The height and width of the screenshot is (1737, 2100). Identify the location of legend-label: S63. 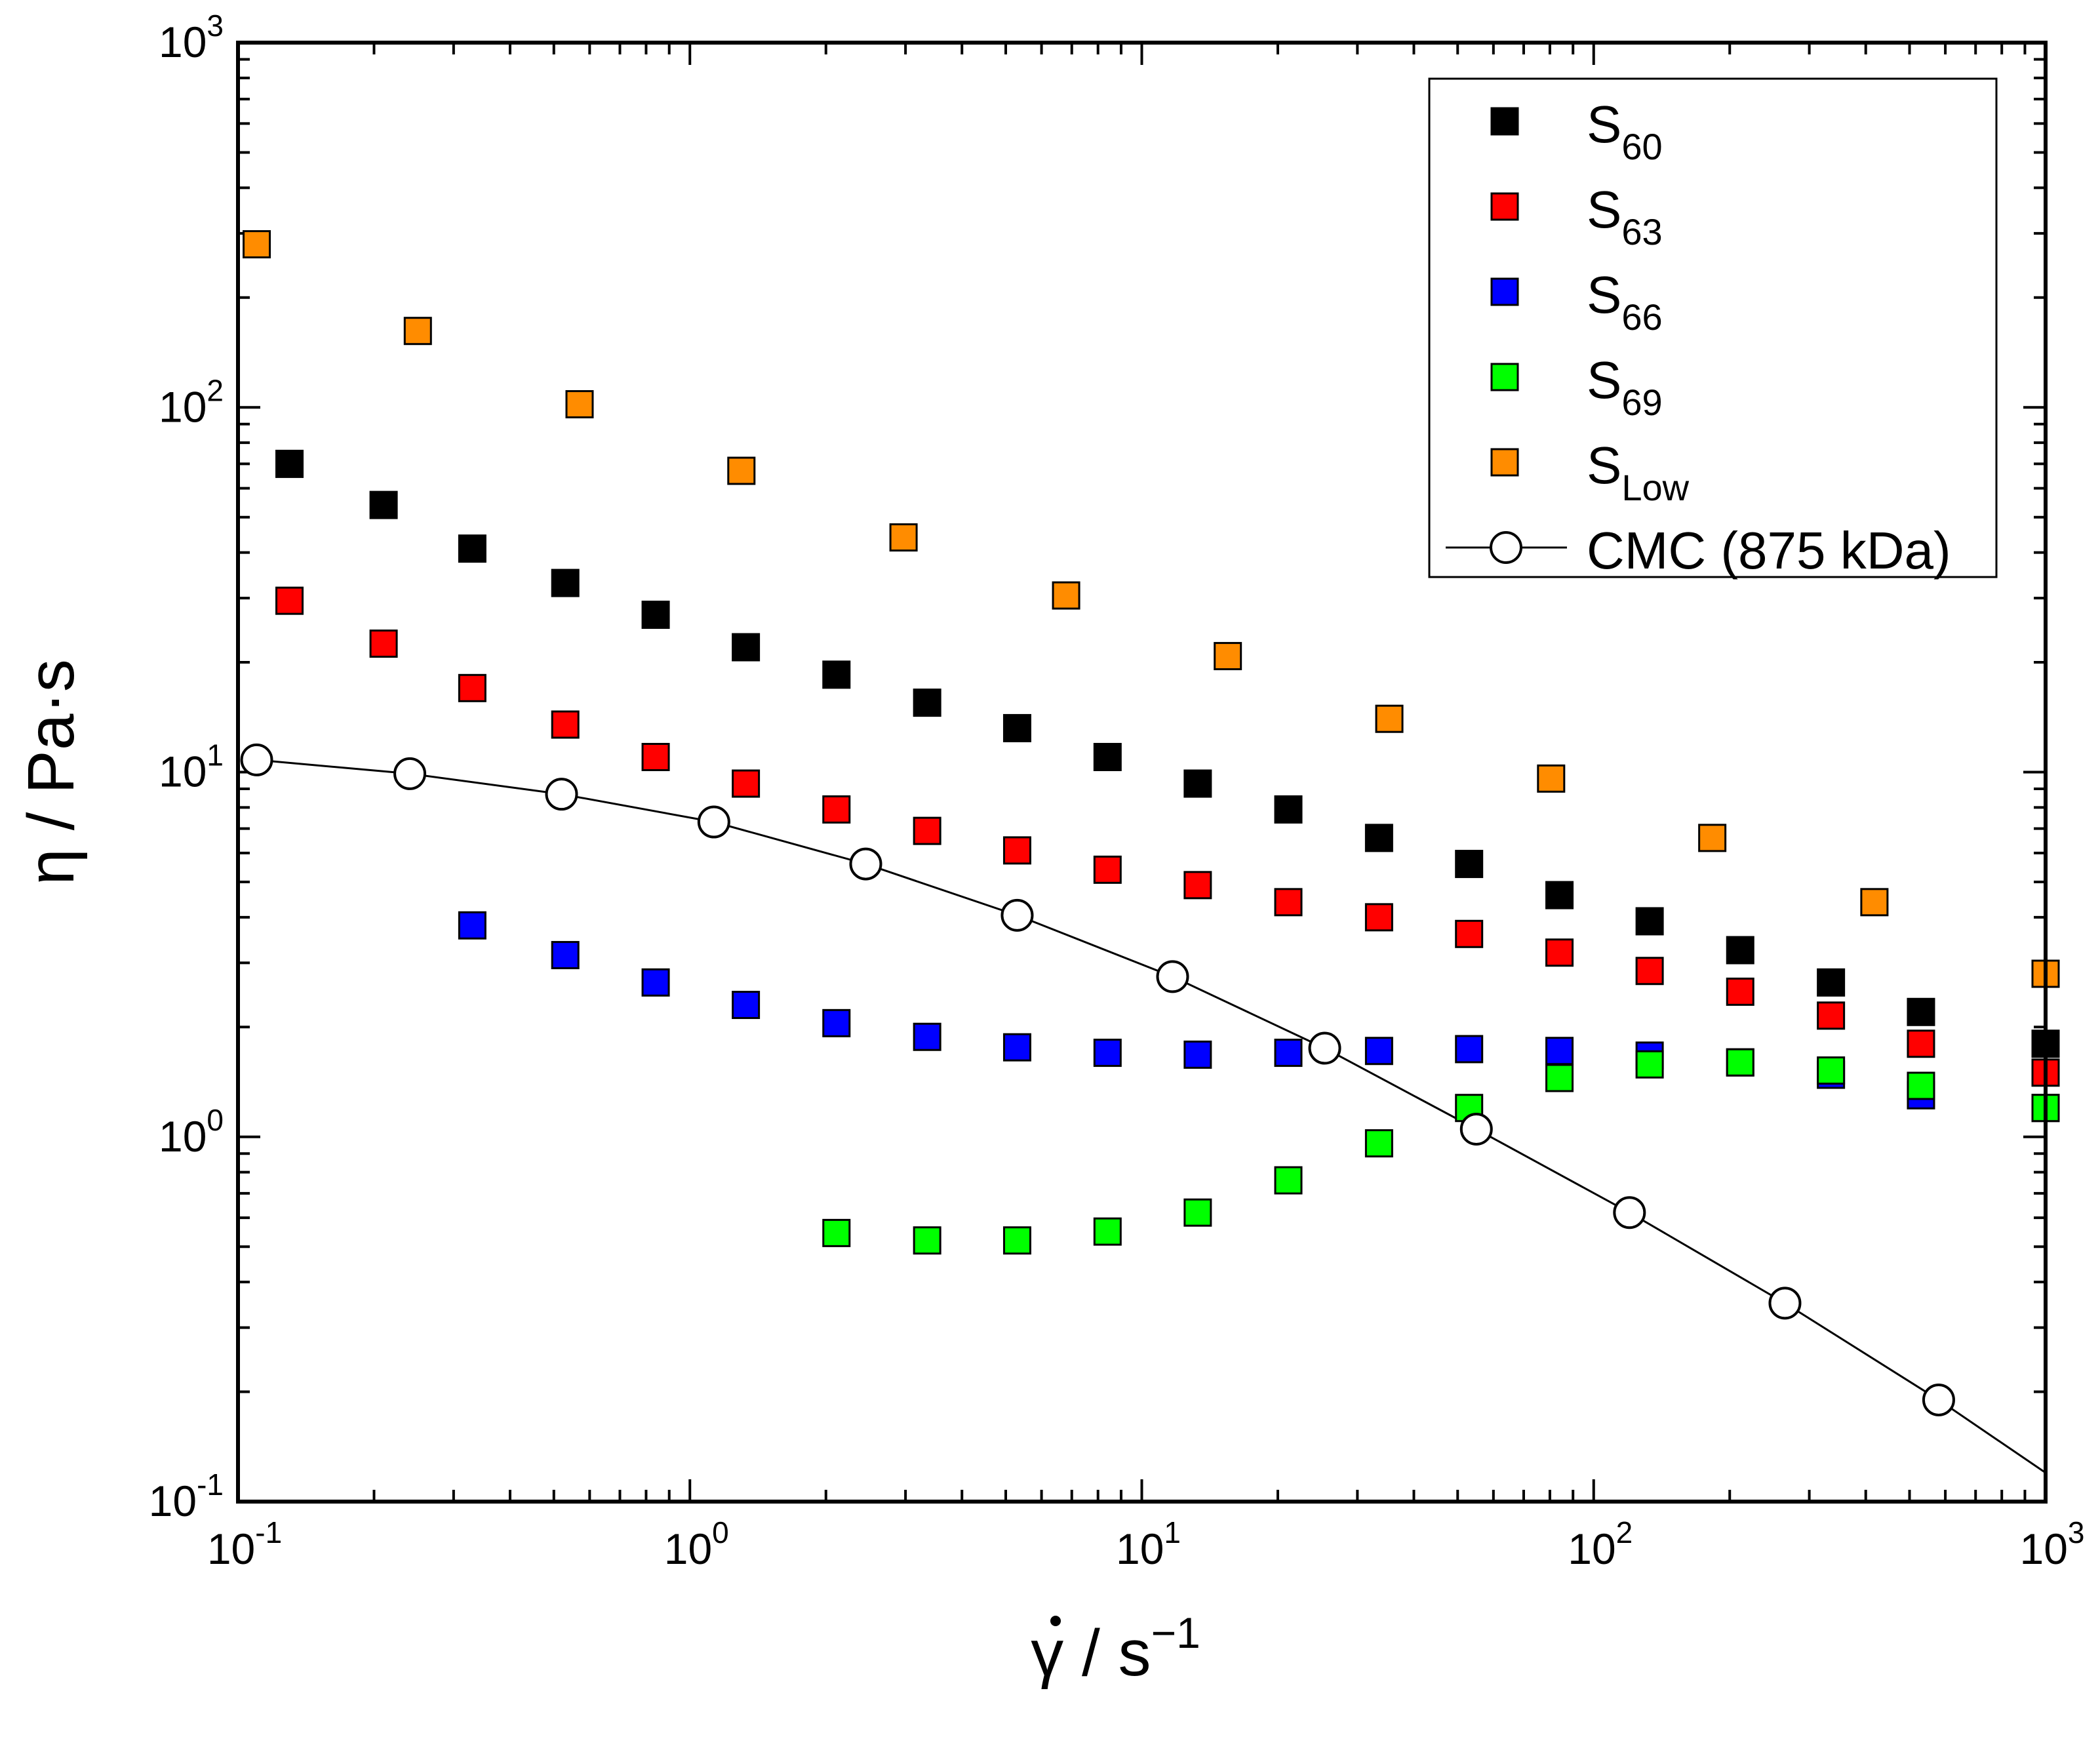
(1625, 216).